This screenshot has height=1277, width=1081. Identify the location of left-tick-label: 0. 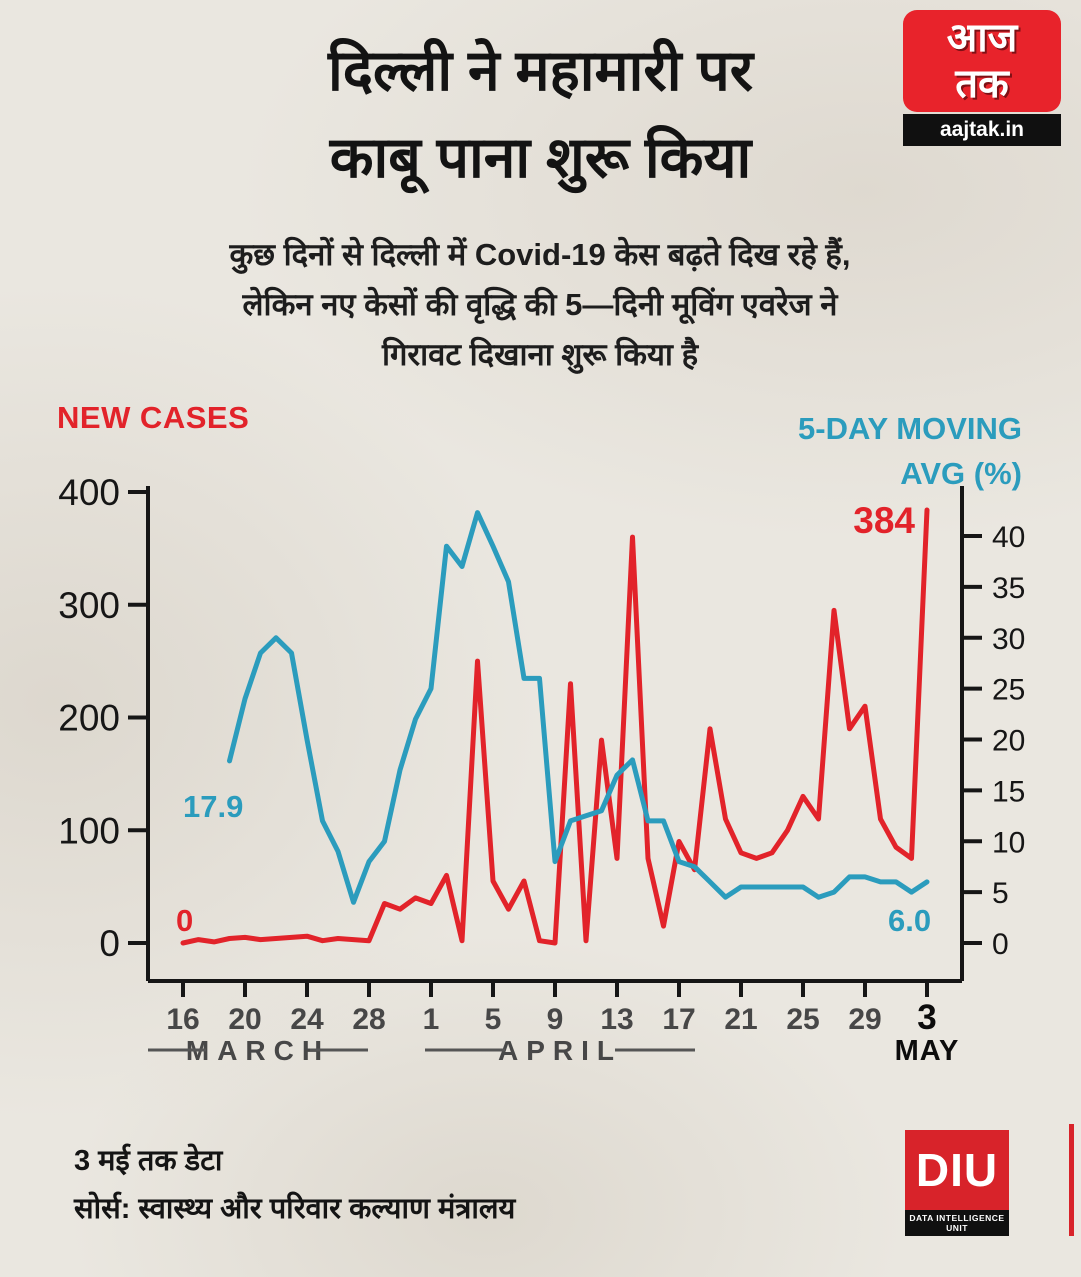
(109, 943).